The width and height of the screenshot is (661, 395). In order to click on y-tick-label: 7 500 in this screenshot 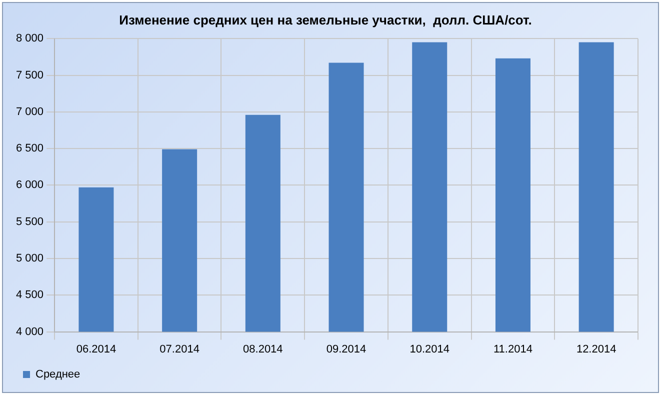, I will do `click(30, 75)`.